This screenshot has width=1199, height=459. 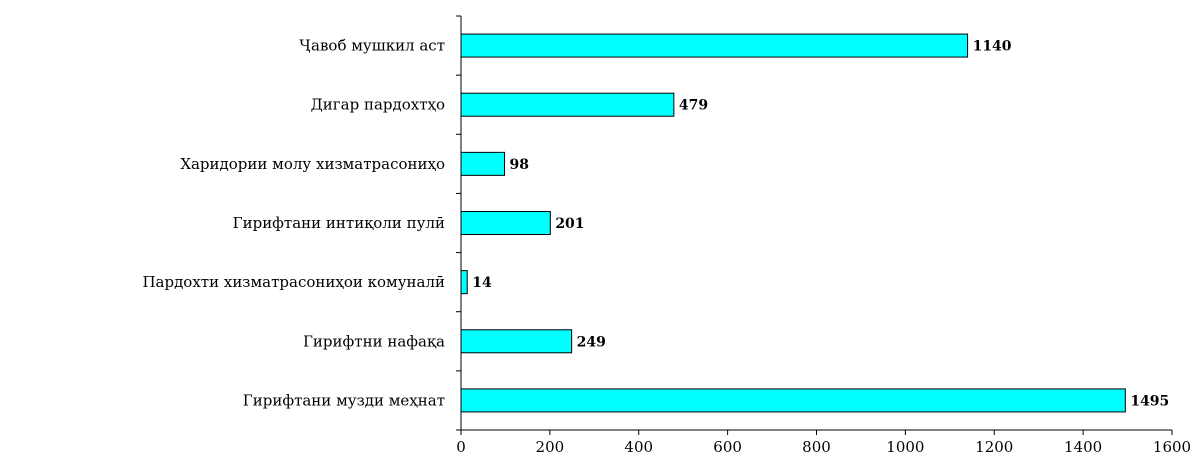 What do you see at coordinates (994, 447) in the screenshot?
I see `x-tick-label: 1200` at bounding box center [994, 447].